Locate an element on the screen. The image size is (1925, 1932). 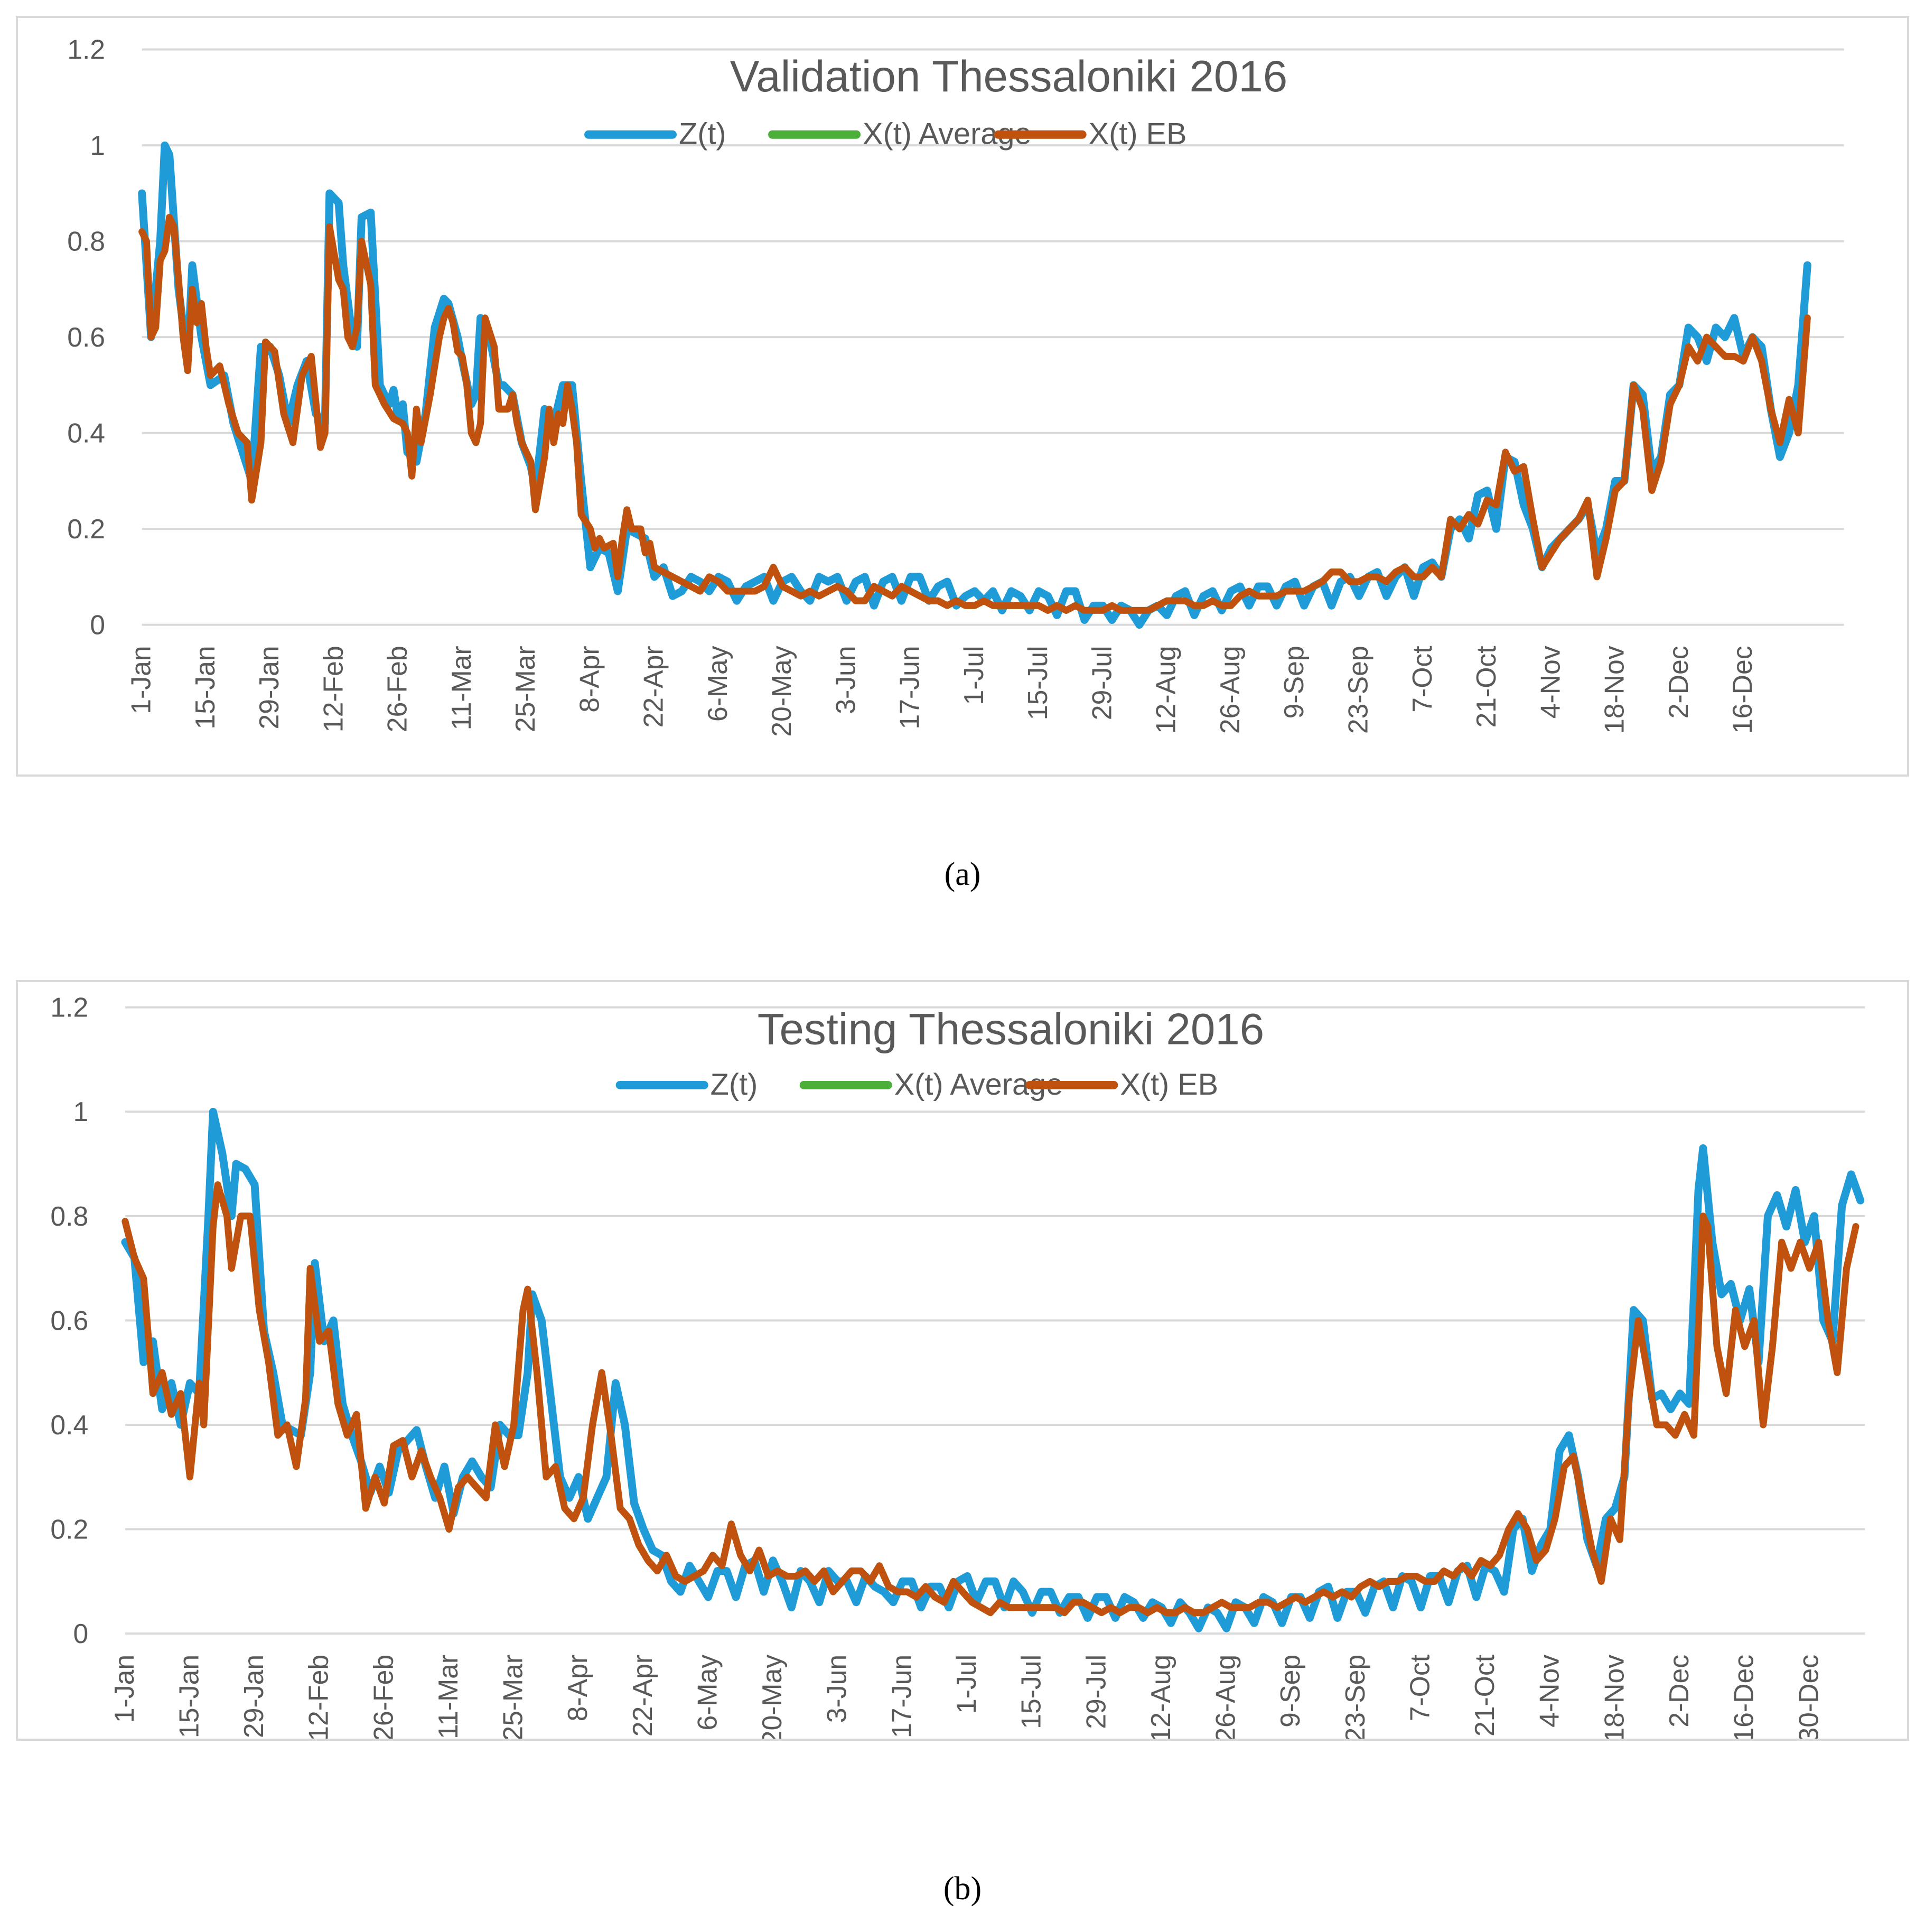
caption-b: (b) is located at coordinates (962, 1889).